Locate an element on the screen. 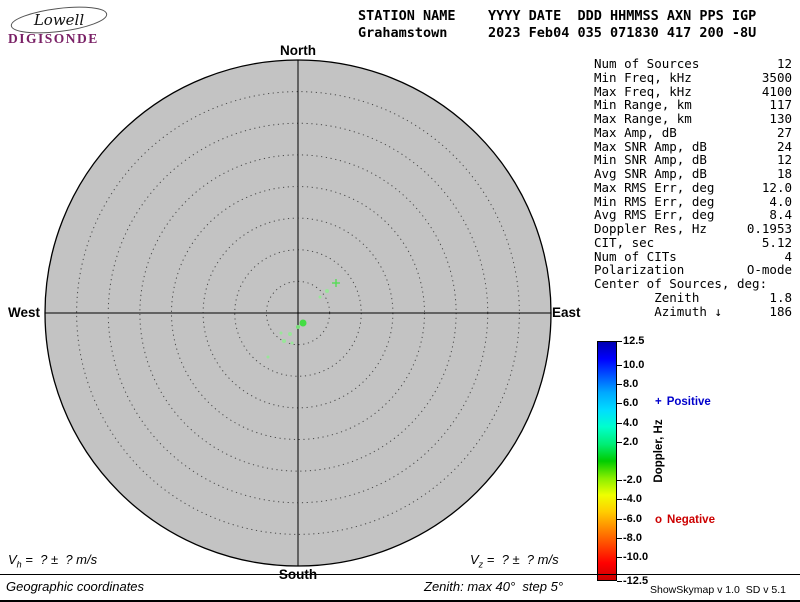 This screenshot has width=800, height=602. vz-value: = ? ± ? m/s is located at coordinates (521, 559).